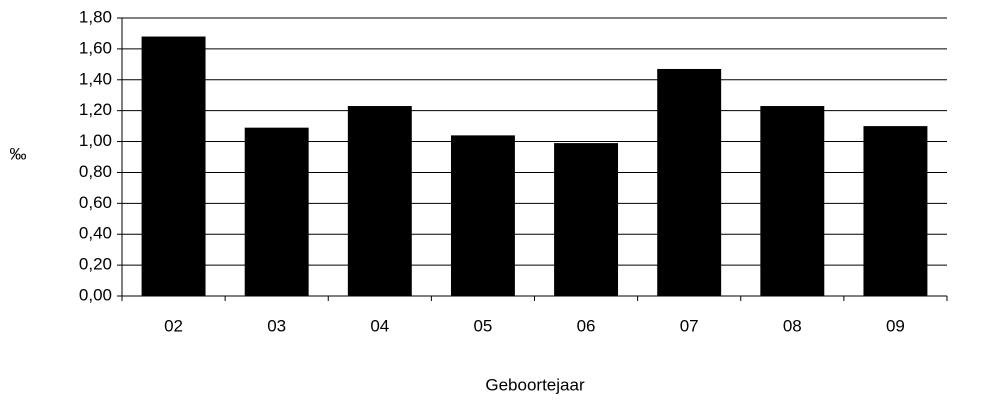  Describe the element at coordinates (95, 233) in the screenshot. I see `y-tick-label: 0,40` at that location.